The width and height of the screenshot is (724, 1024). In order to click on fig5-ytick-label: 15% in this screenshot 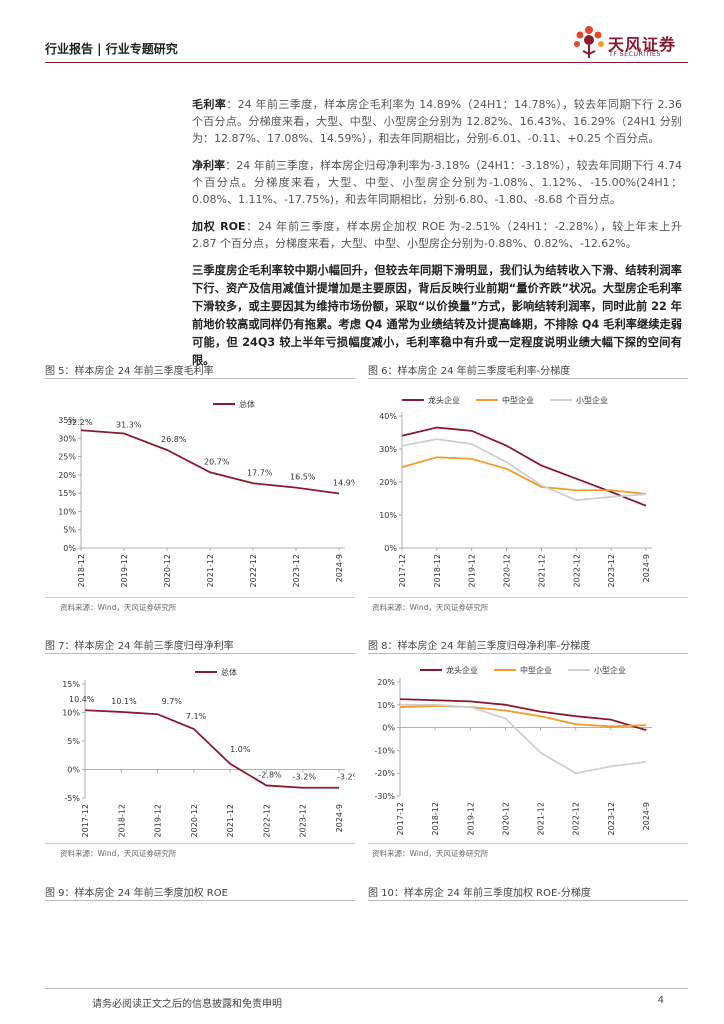, I will do `click(67, 493)`.